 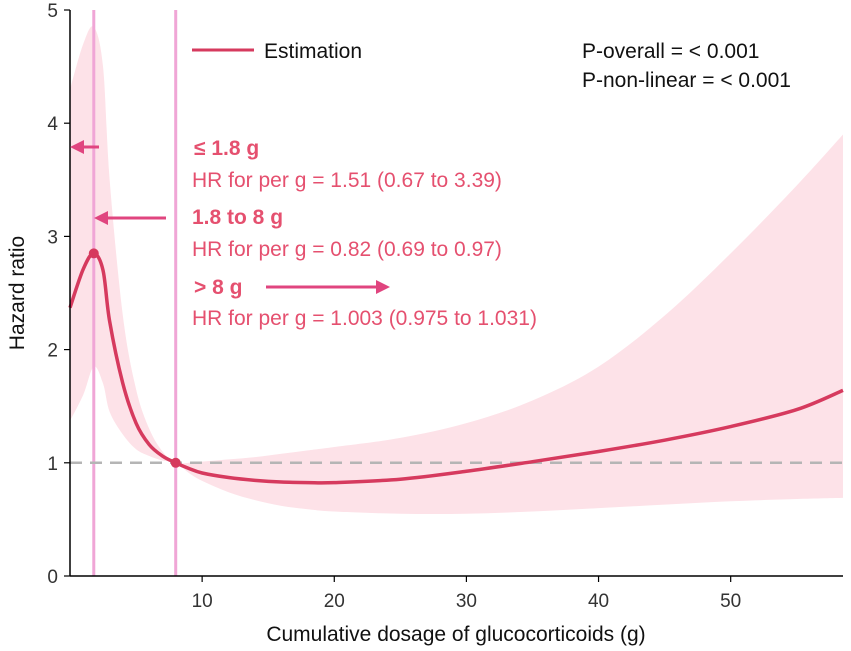 I want to click on y-tick-label-2: 2, so click(x=52, y=351).